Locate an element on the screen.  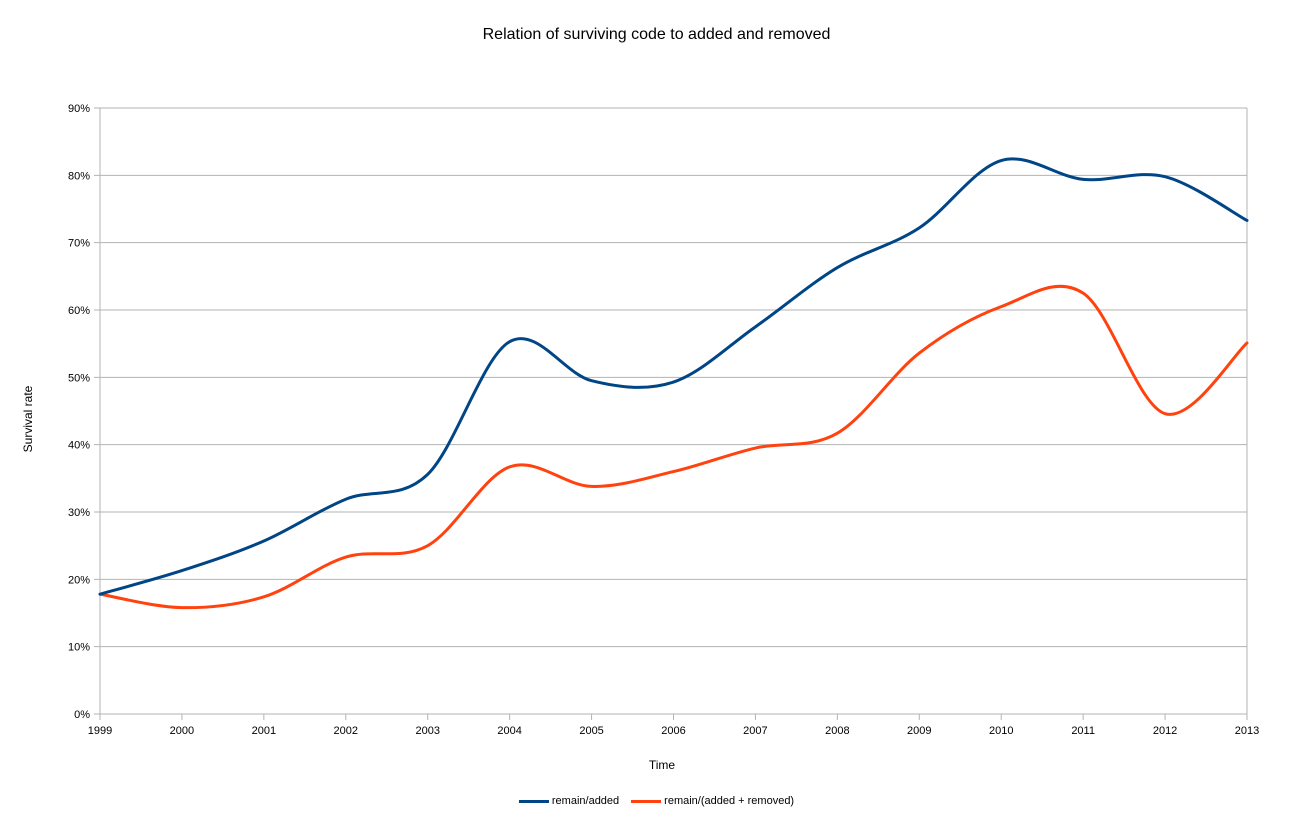
legend-label-remain-added-removed: remain/(added + removed) is located at coordinates (729, 801).